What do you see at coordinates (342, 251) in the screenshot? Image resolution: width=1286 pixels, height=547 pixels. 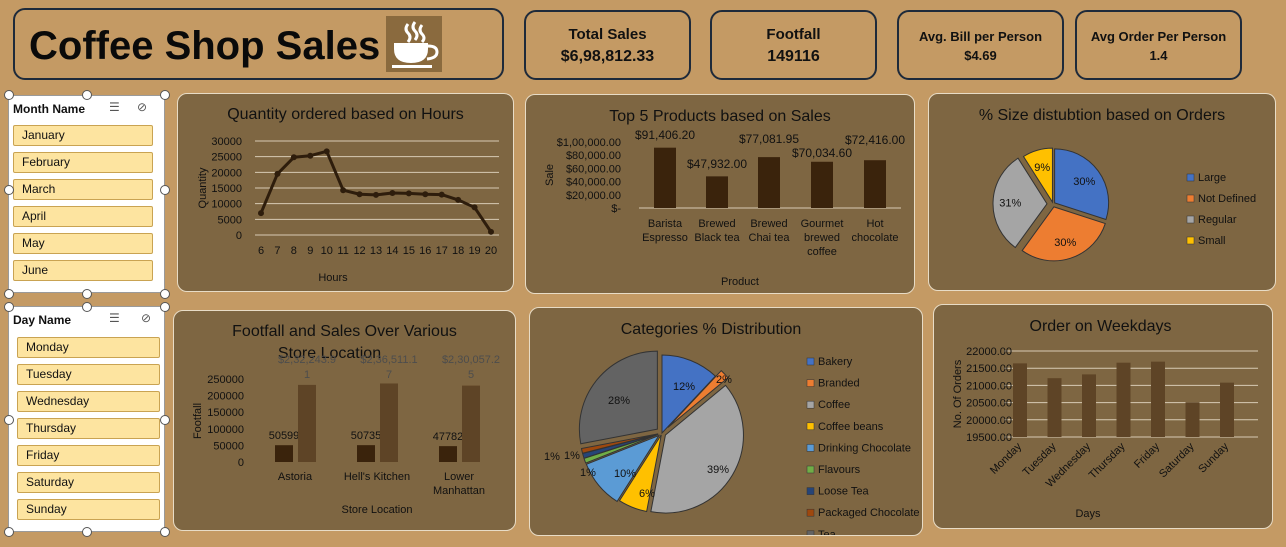 I see `x-tick-label: 11` at bounding box center [342, 251].